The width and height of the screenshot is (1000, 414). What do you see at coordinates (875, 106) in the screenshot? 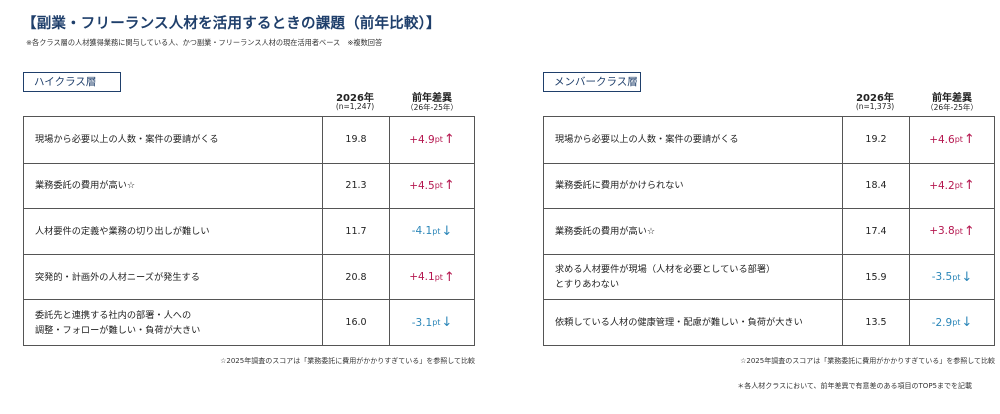
I see `column-header-n: (n=1,373)` at bounding box center [875, 106].